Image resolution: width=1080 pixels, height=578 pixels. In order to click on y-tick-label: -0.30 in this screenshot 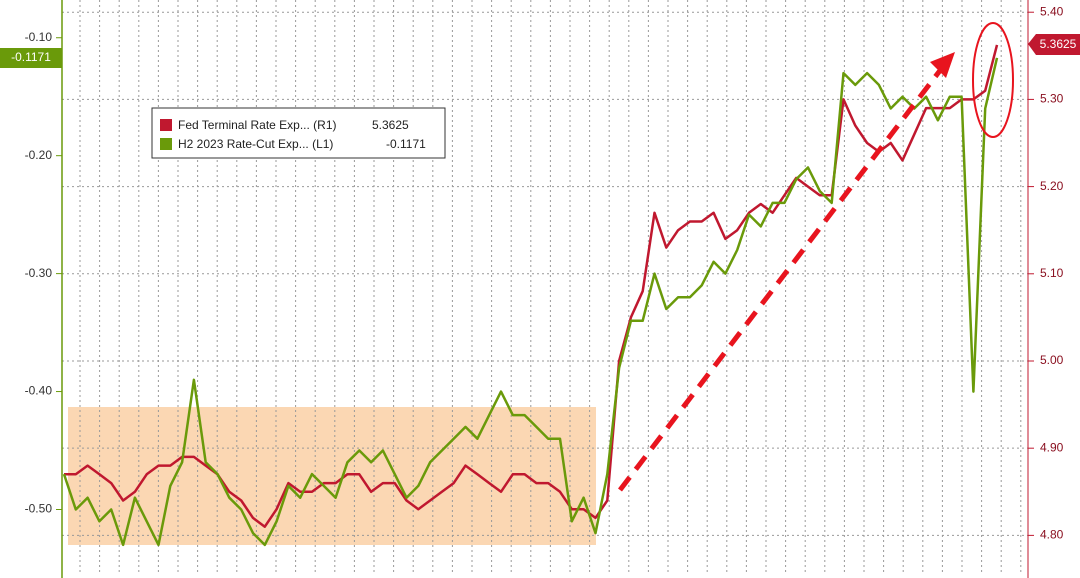, I will do `click(39, 273)`.